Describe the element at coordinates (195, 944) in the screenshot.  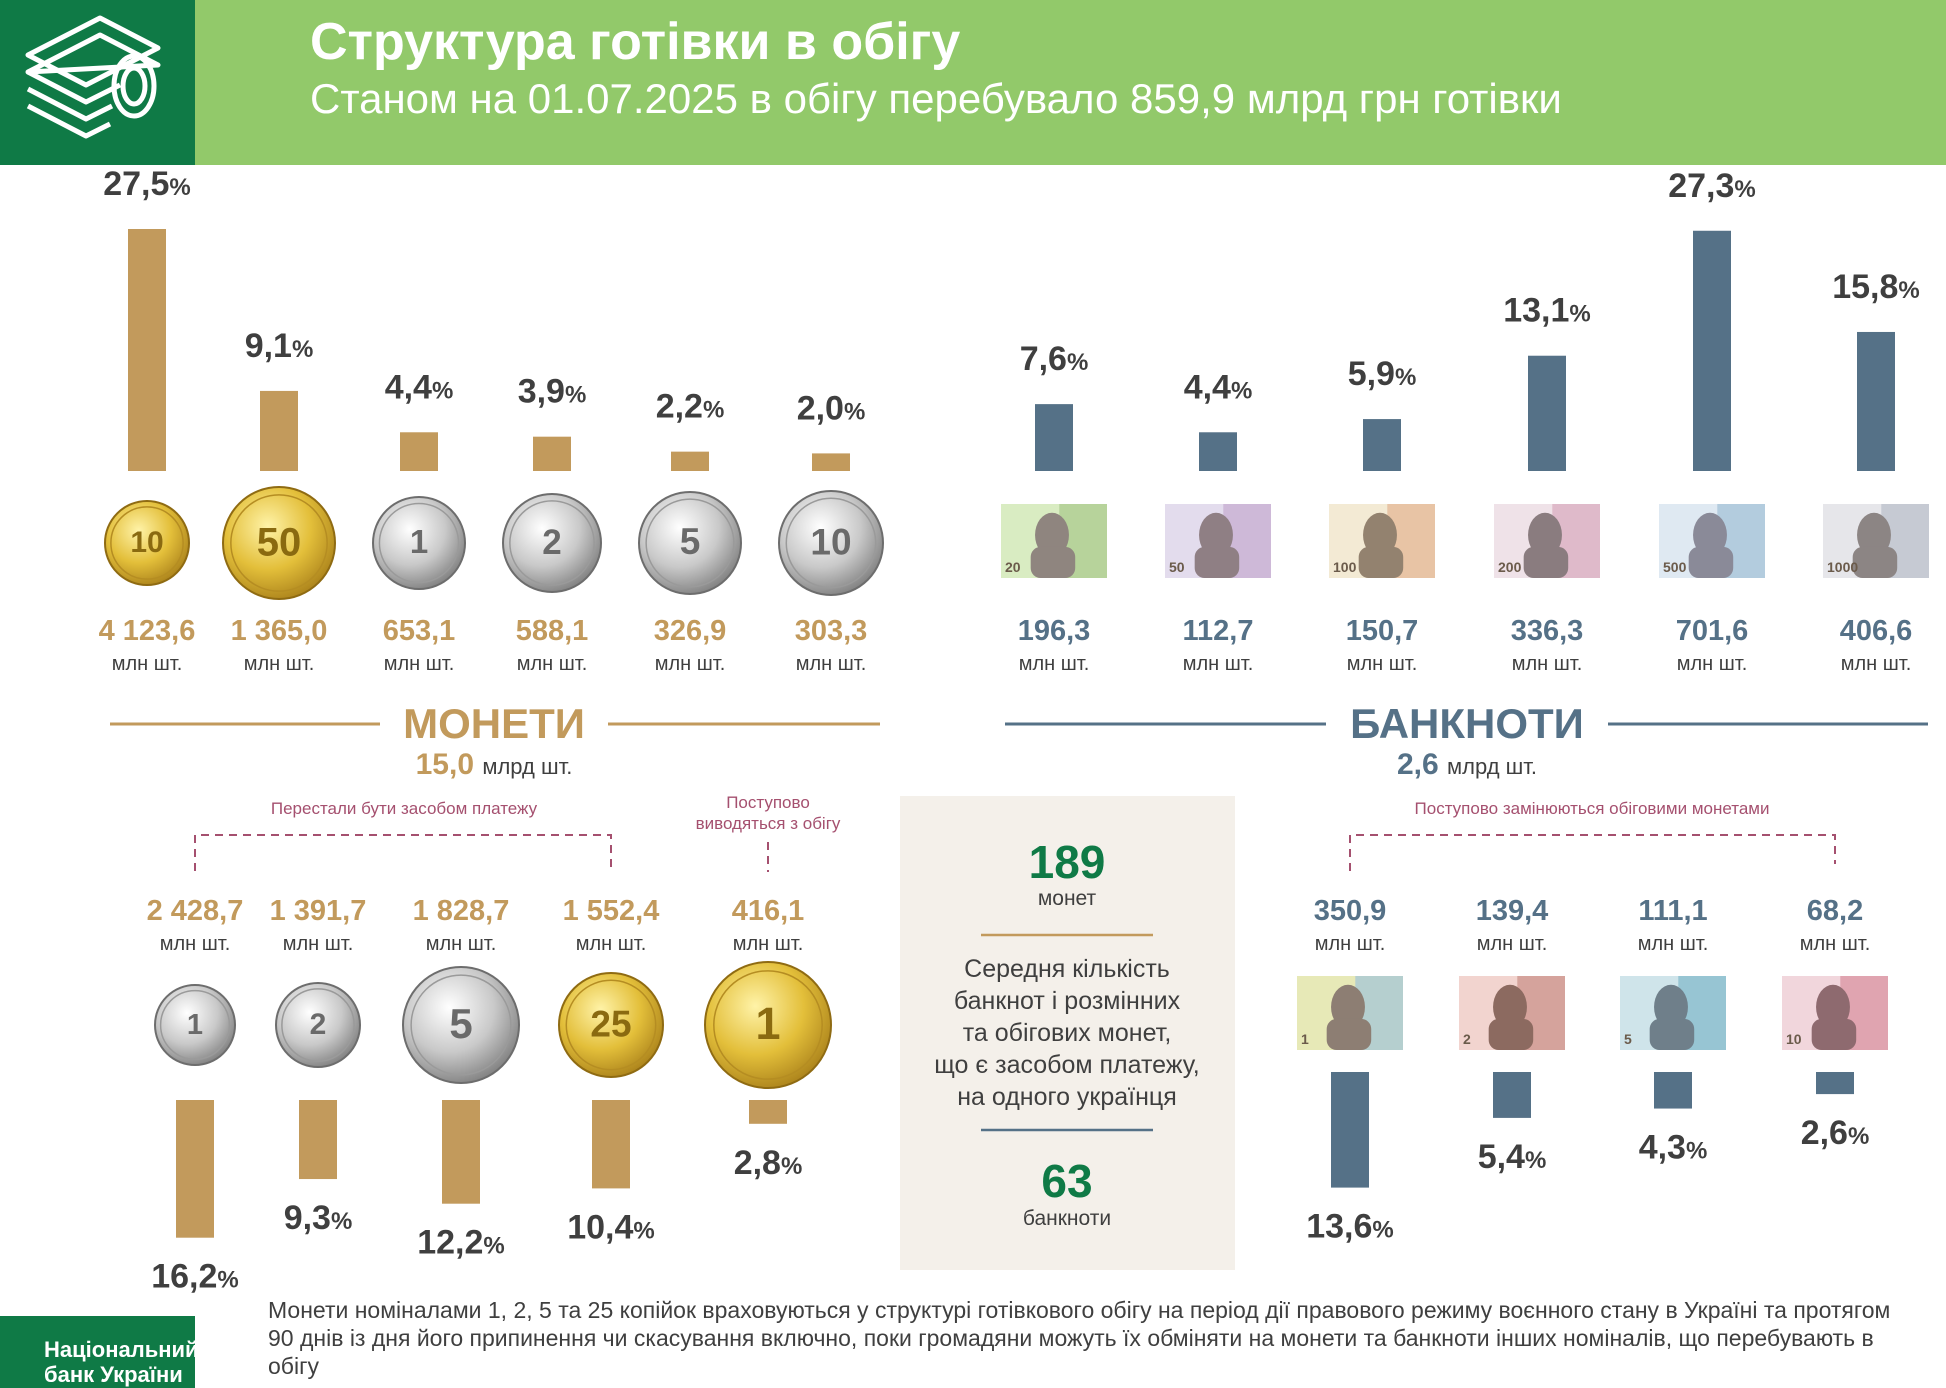
I see `count-old-coin-0-unit: млн шт.` at that location.